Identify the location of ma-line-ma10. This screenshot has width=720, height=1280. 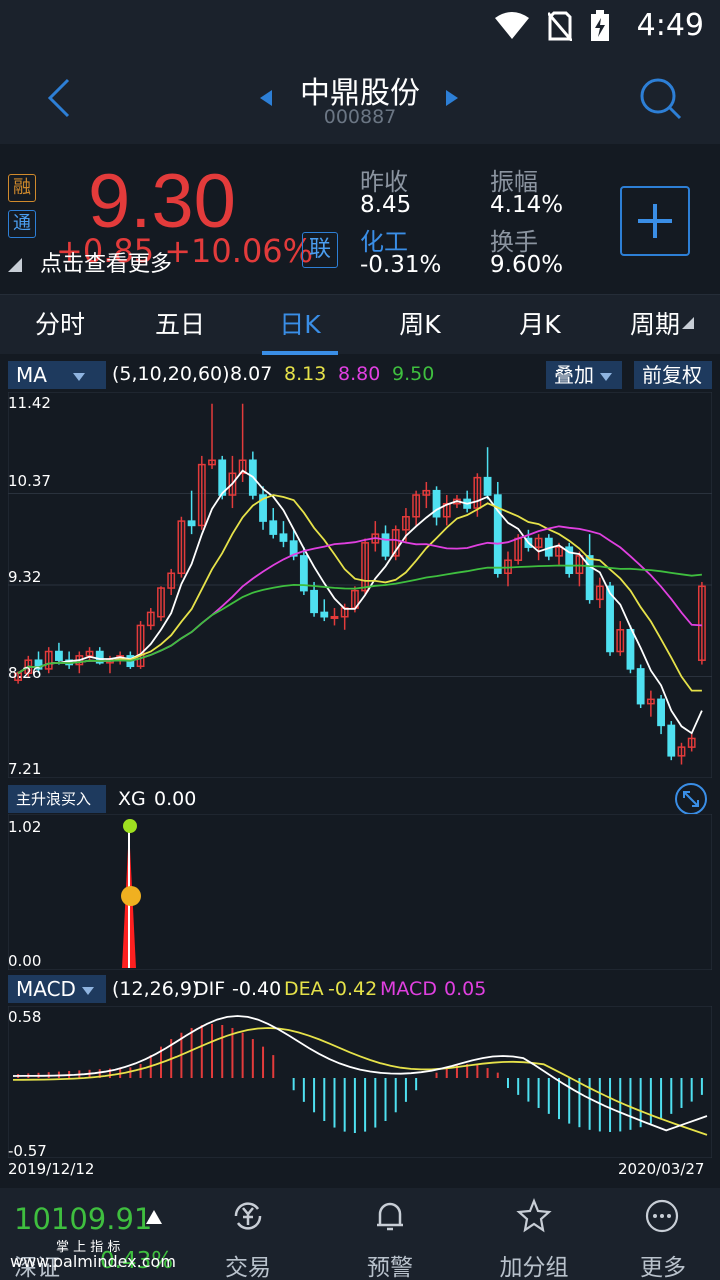
(359, 593).